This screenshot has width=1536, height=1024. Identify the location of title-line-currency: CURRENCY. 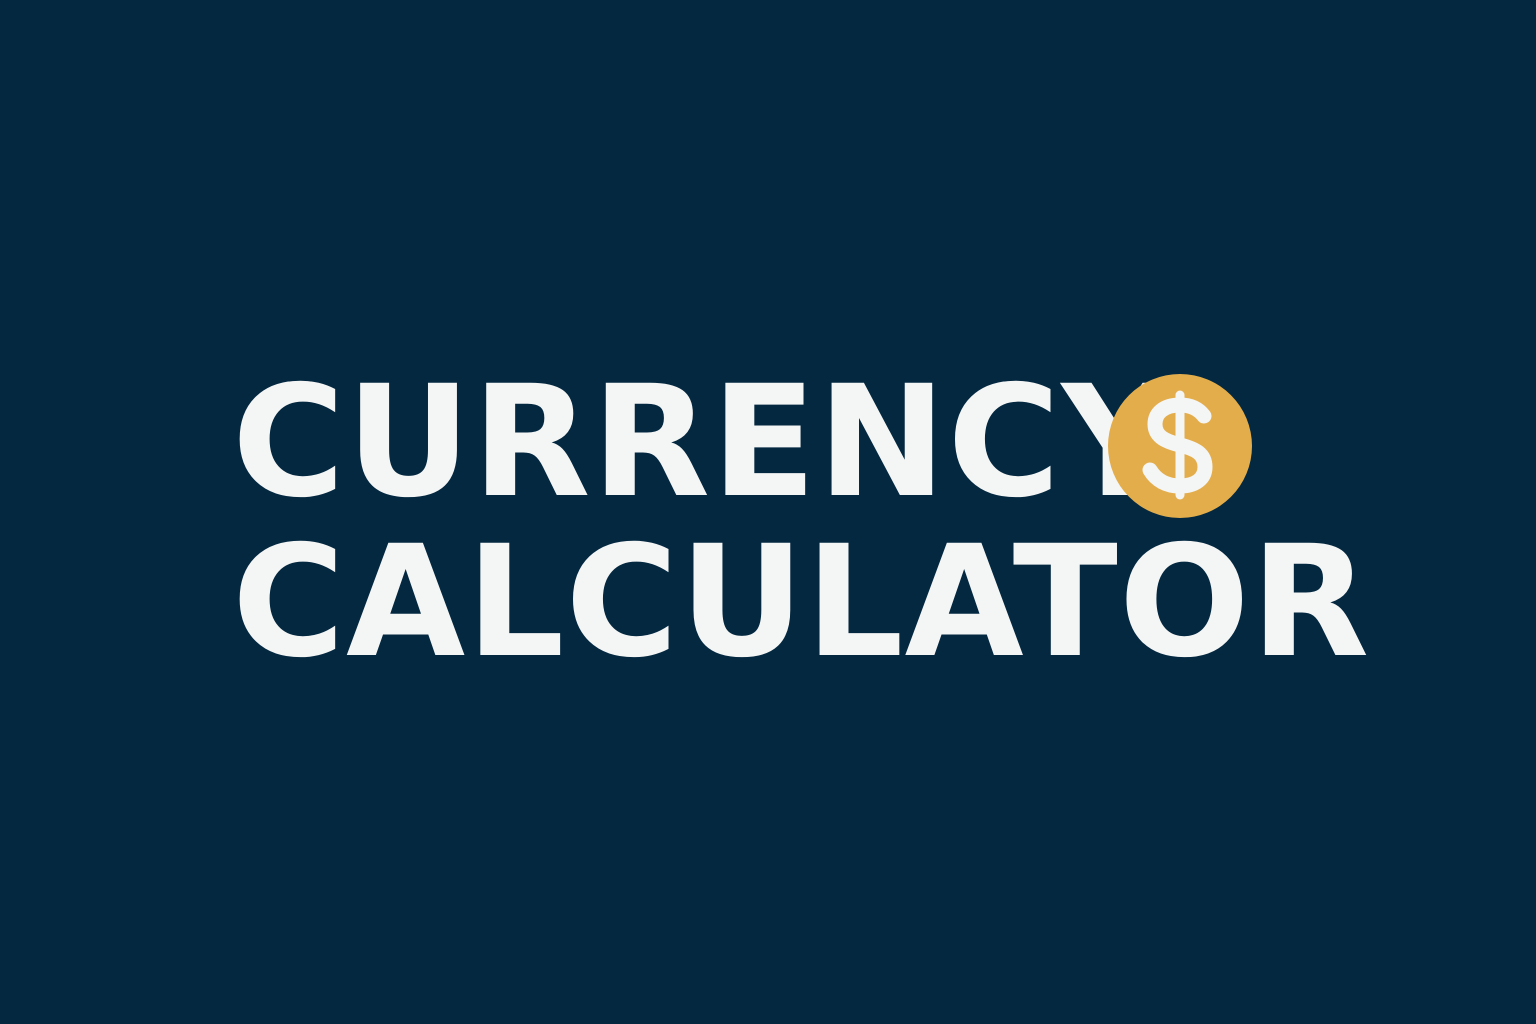
(703, 442).